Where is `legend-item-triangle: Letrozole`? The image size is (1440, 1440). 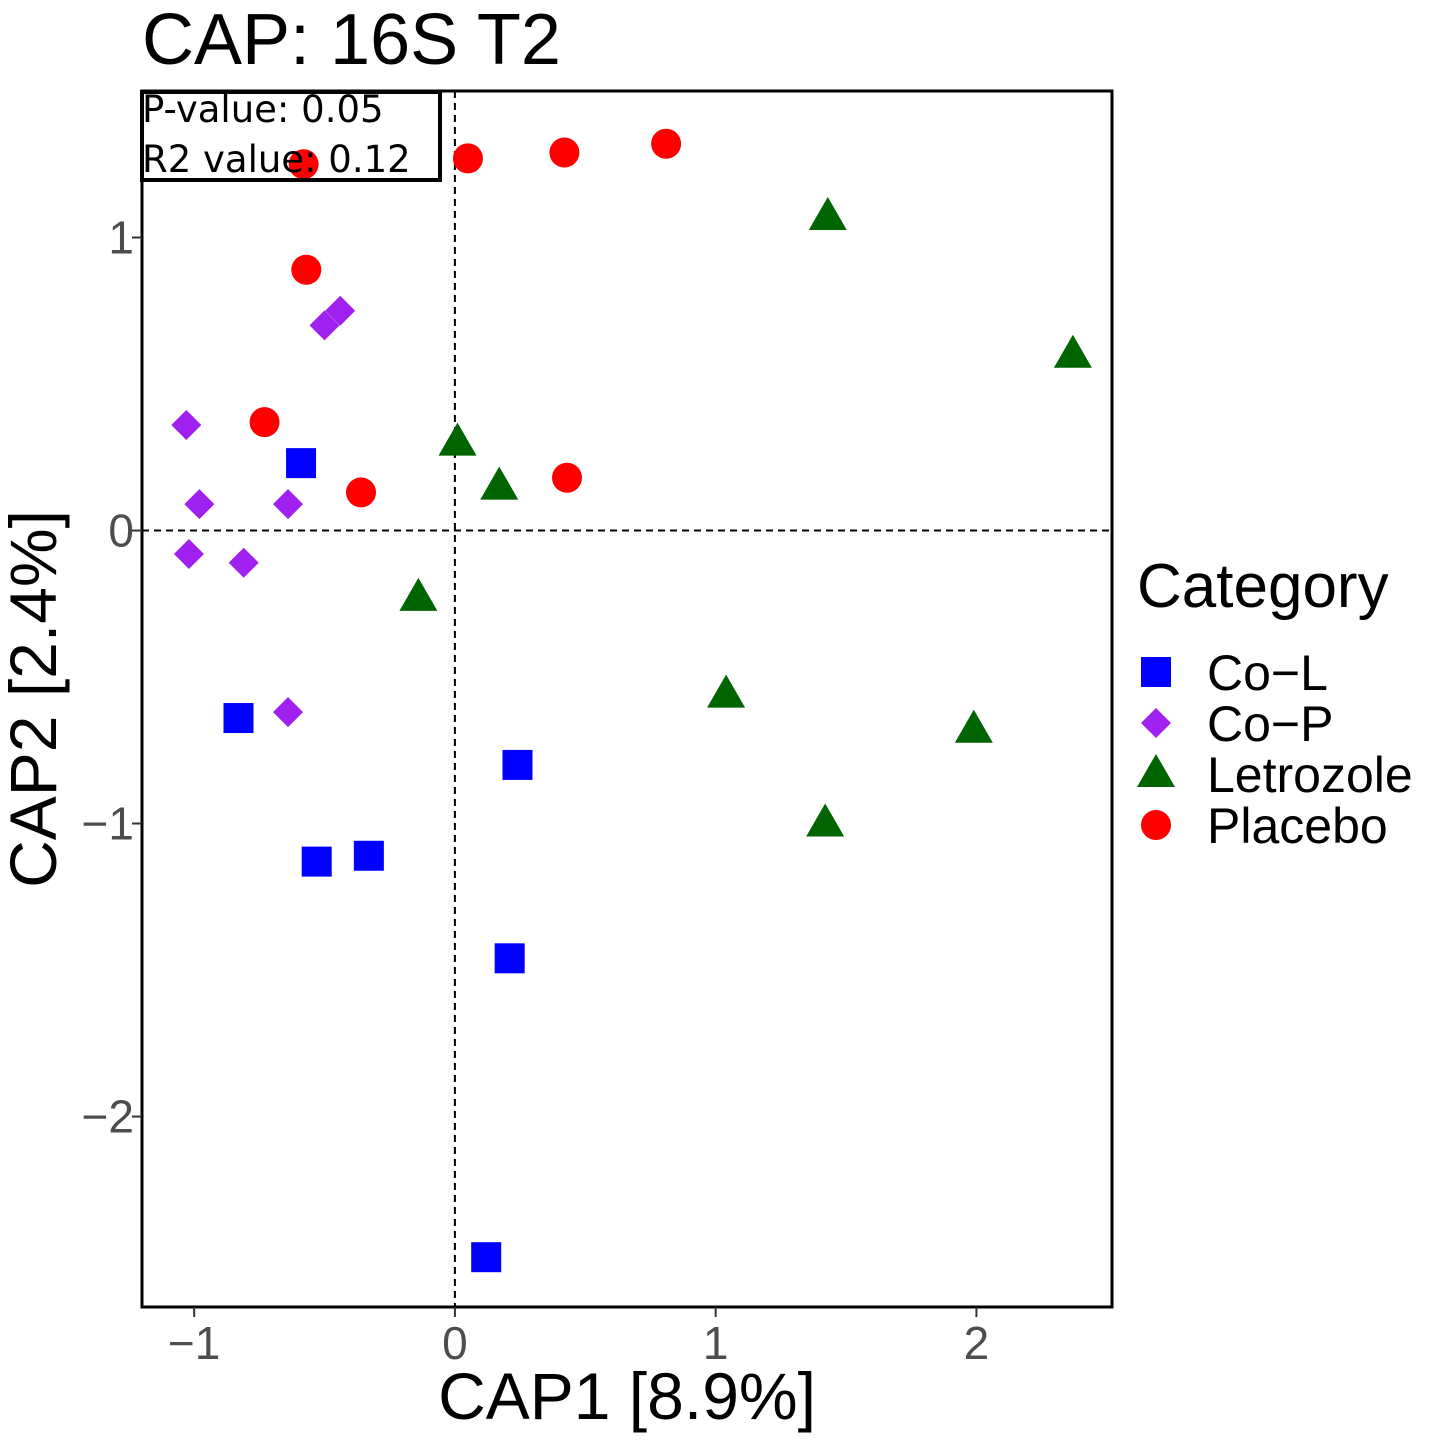 legend-item-triangle: Letrozole is located at coordinates (1275, 775).